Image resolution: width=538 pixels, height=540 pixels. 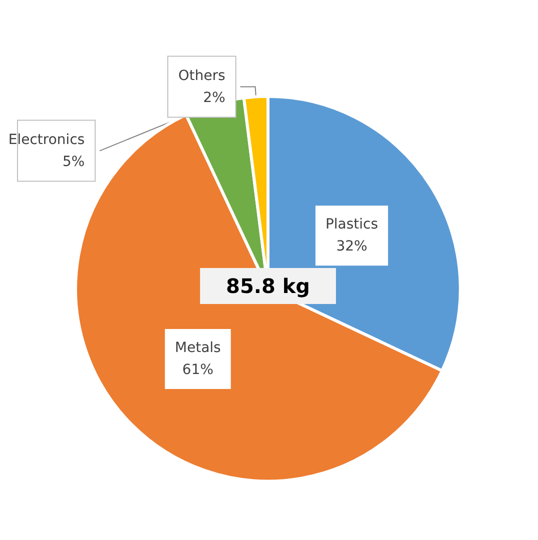 I want to click on text: 85.8 kg, so click(x=268, y=286).